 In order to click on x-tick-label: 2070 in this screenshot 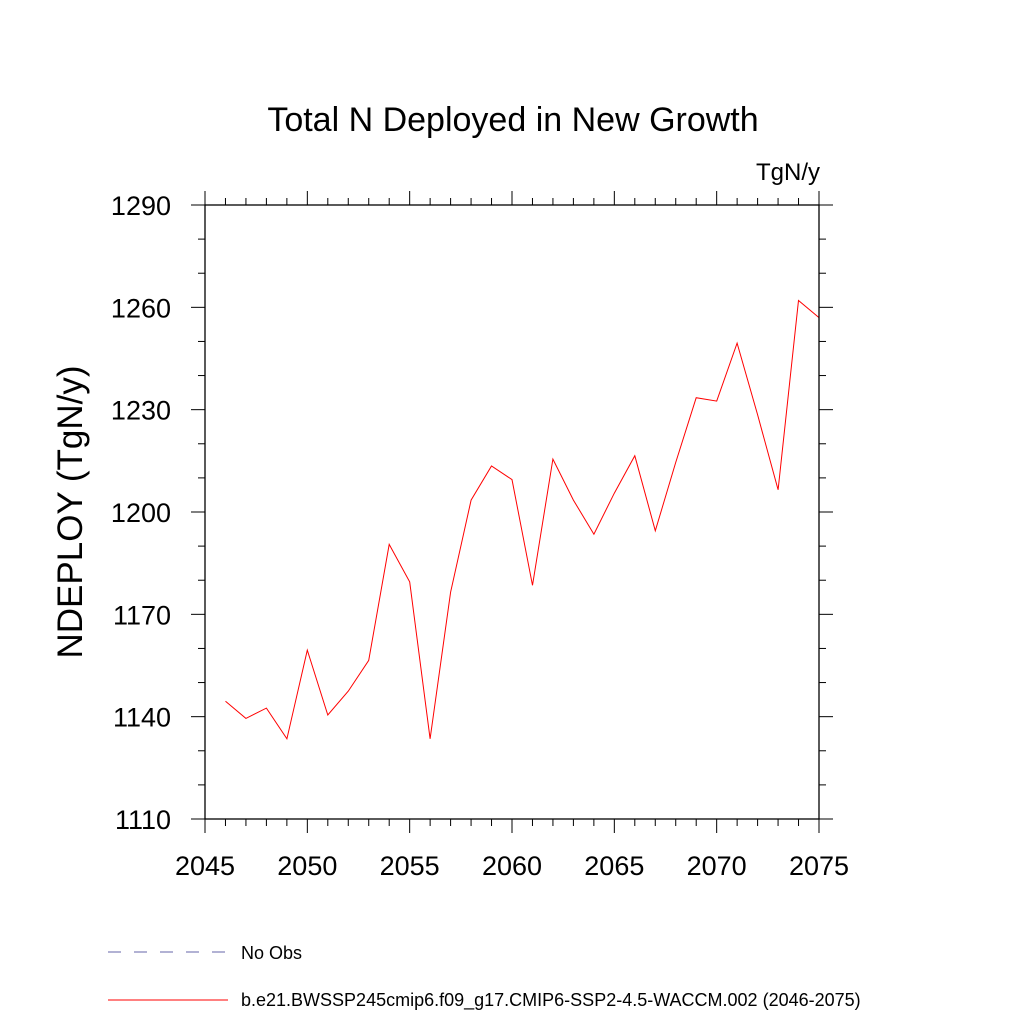, I will do `click(717, 866)`.